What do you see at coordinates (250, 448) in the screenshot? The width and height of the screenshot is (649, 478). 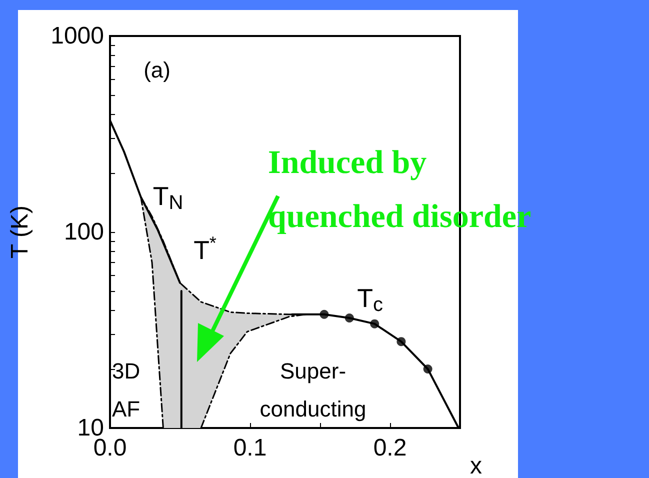 I see `x-tick-label: 0.1` at bounding box center [250, 448].